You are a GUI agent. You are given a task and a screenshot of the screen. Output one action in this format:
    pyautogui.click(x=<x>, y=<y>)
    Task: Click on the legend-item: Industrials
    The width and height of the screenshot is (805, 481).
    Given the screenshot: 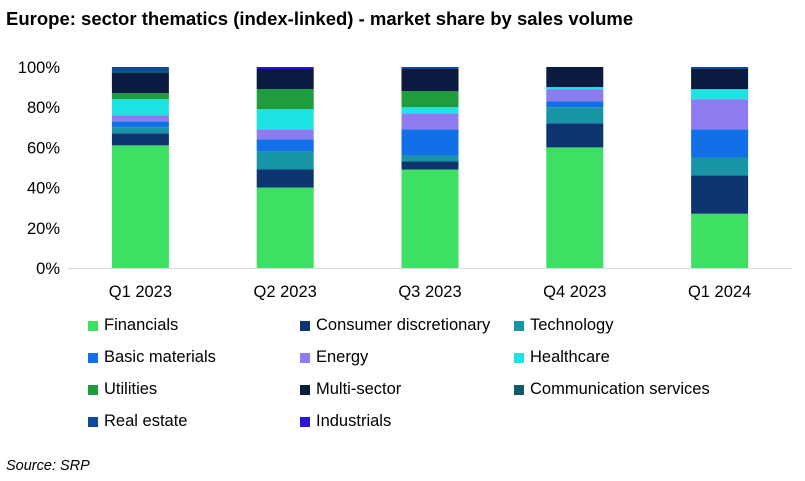 What is the action you would take?
    pyautogui.click(x=345, y=421)
    